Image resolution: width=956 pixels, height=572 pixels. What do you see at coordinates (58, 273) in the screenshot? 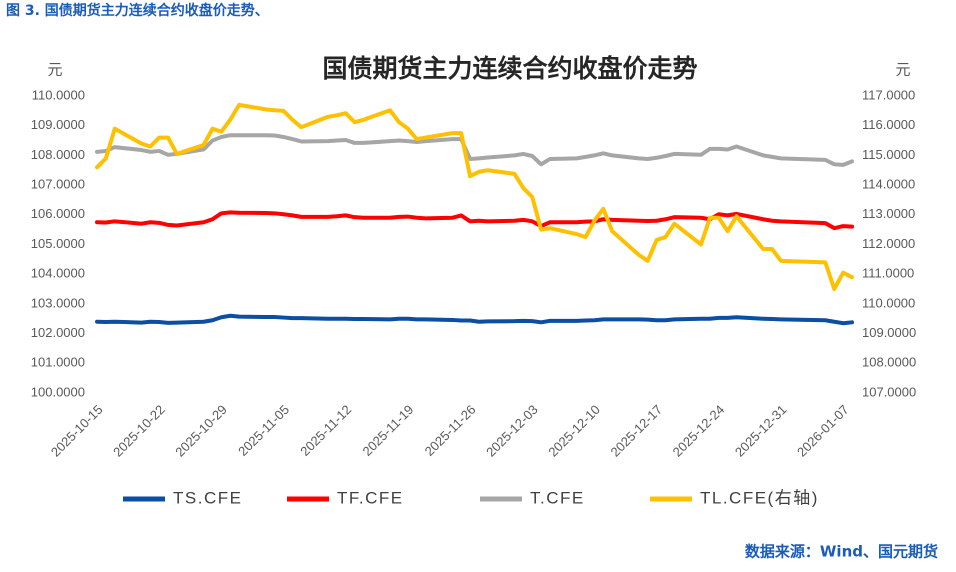
I see `y-tick-label: 104.0000` at bounding box center [58, 273].